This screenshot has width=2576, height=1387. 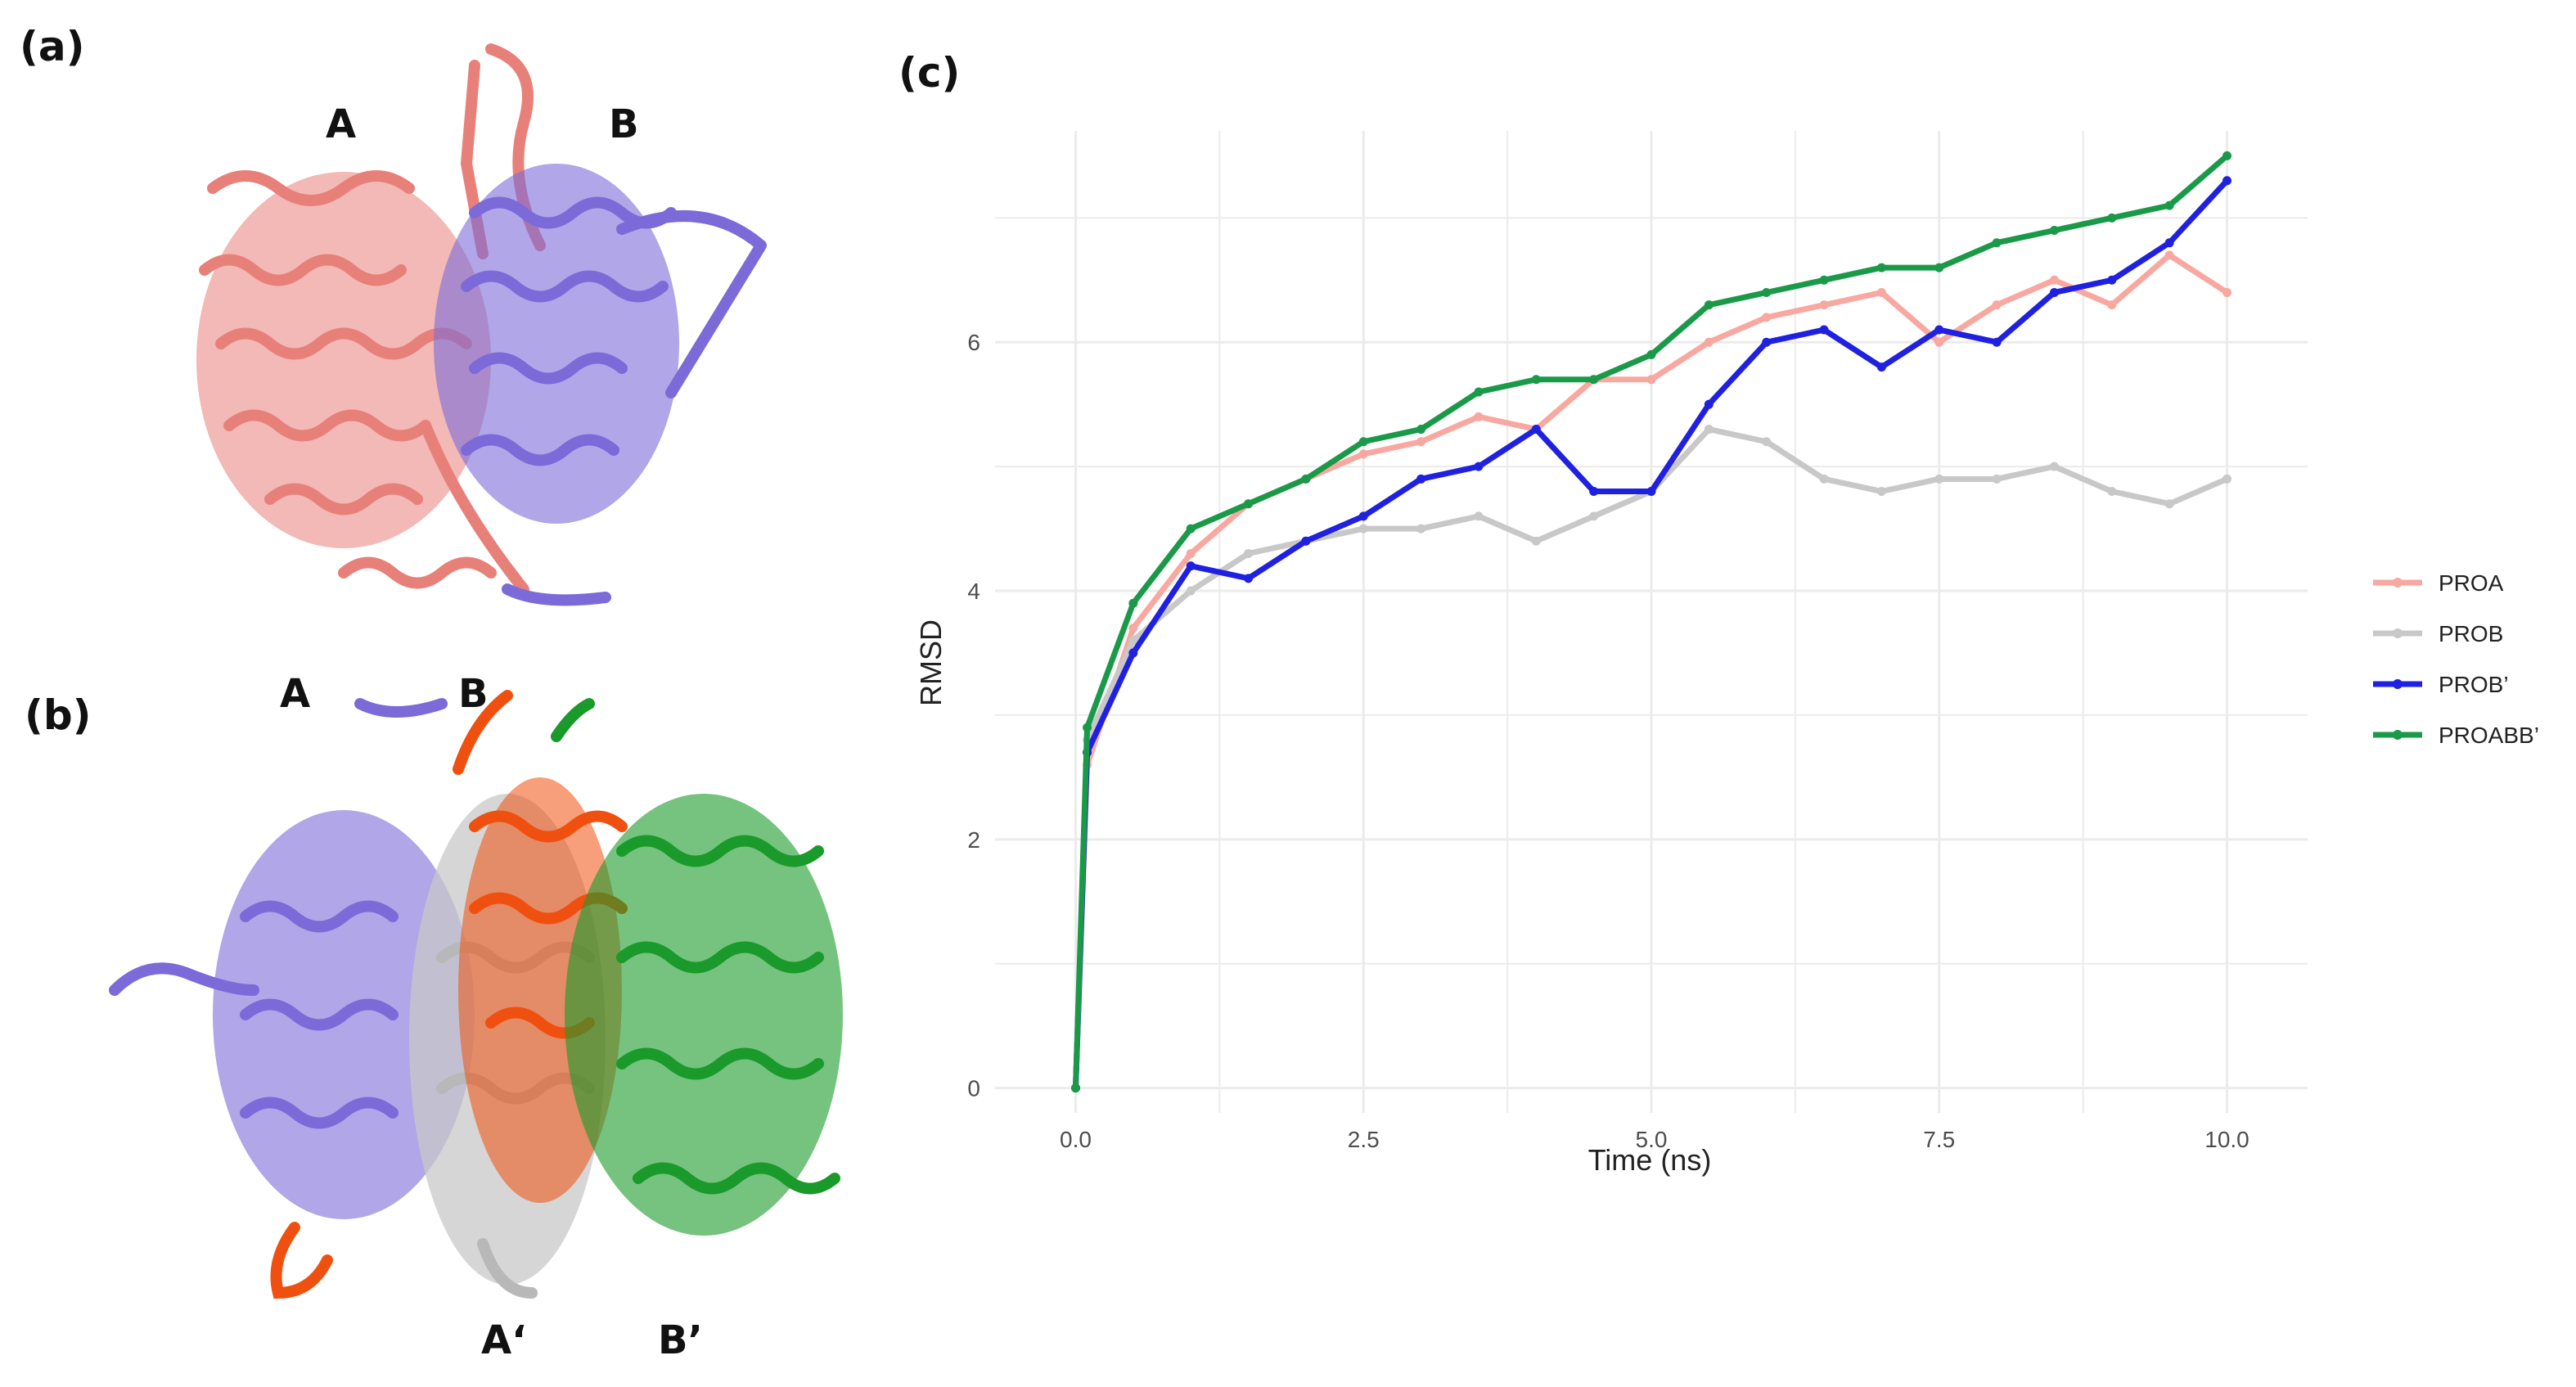 I want to click on panel-label-c: (c), so click(x=929, y=73).